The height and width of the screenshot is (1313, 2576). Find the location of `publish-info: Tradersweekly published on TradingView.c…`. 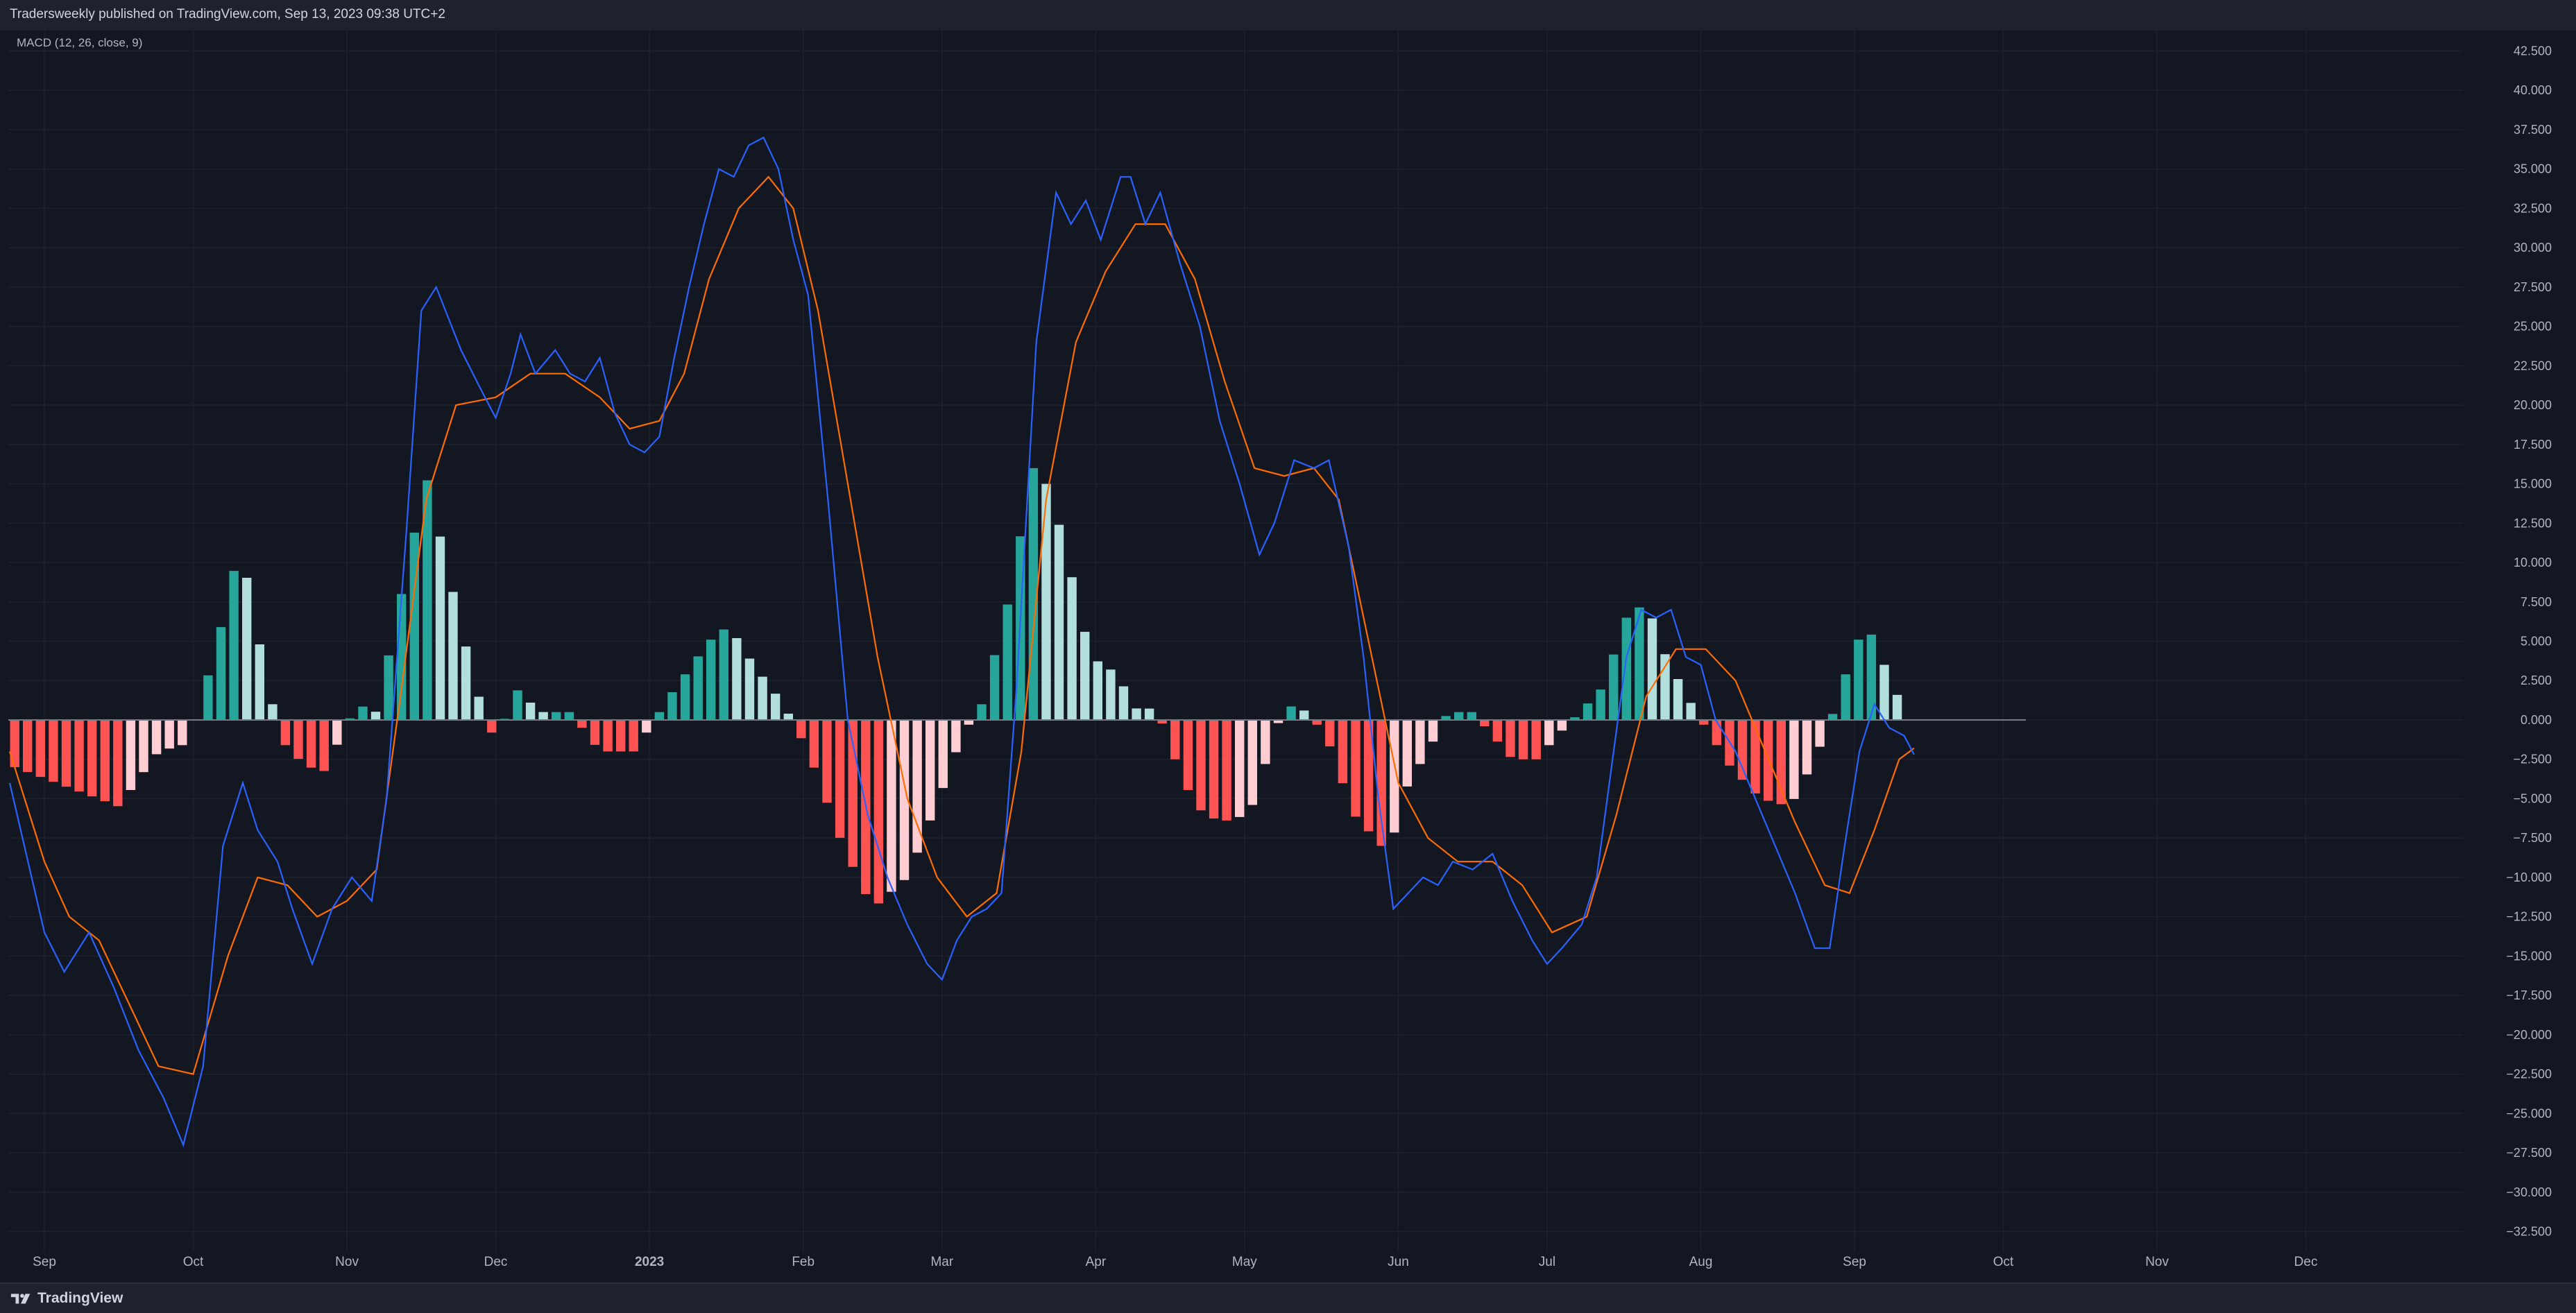

publish-info: Tradersweekly published on TradingView.c… is located at coordinates (227, 14).